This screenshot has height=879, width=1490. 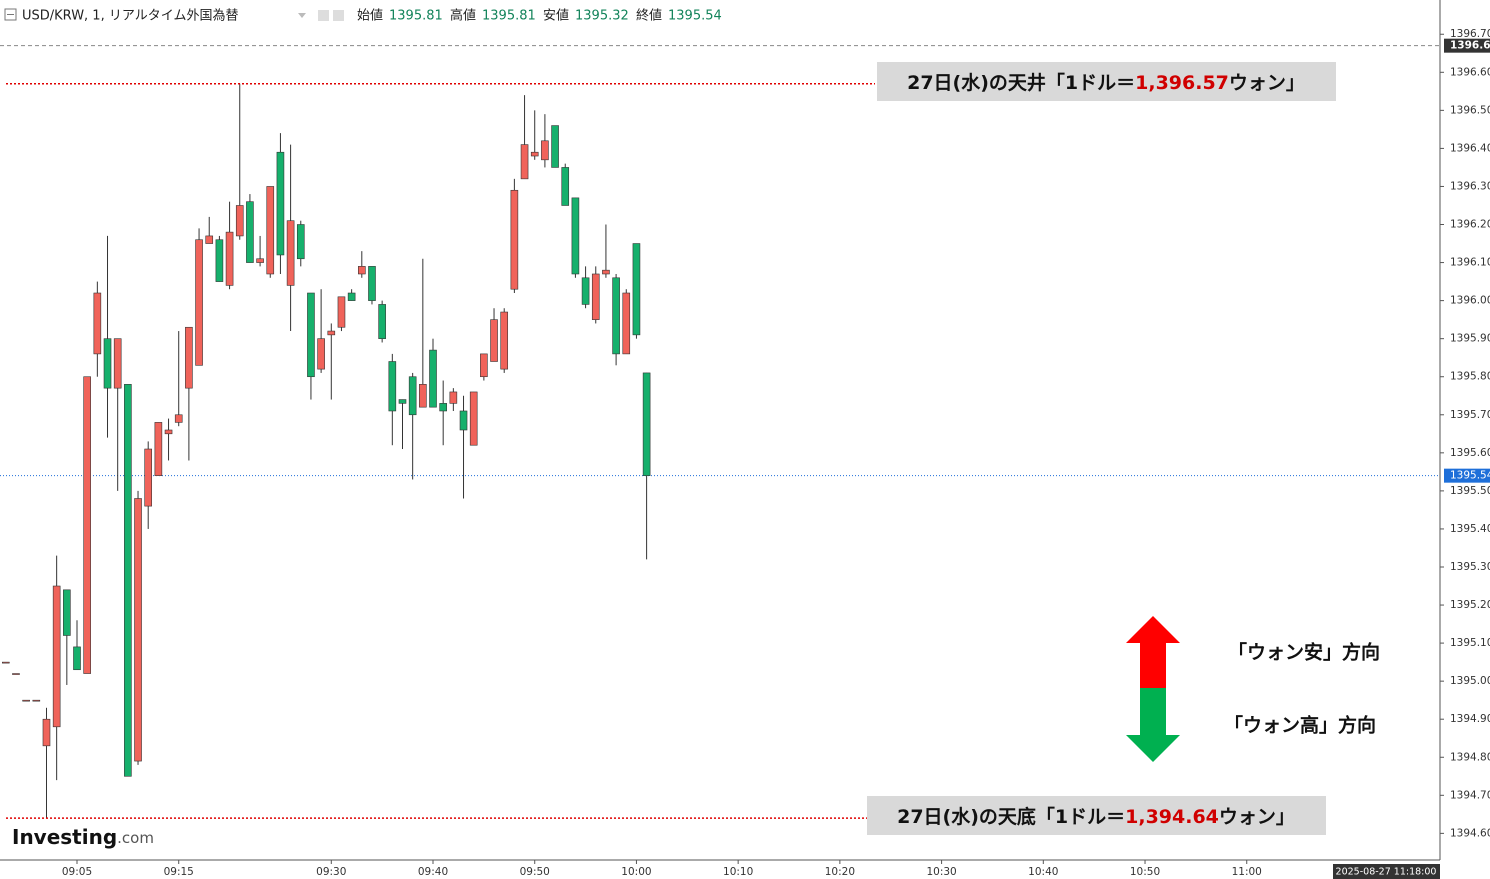 I want to click on watermark-brand: Investing, so click(x=64, y=837).